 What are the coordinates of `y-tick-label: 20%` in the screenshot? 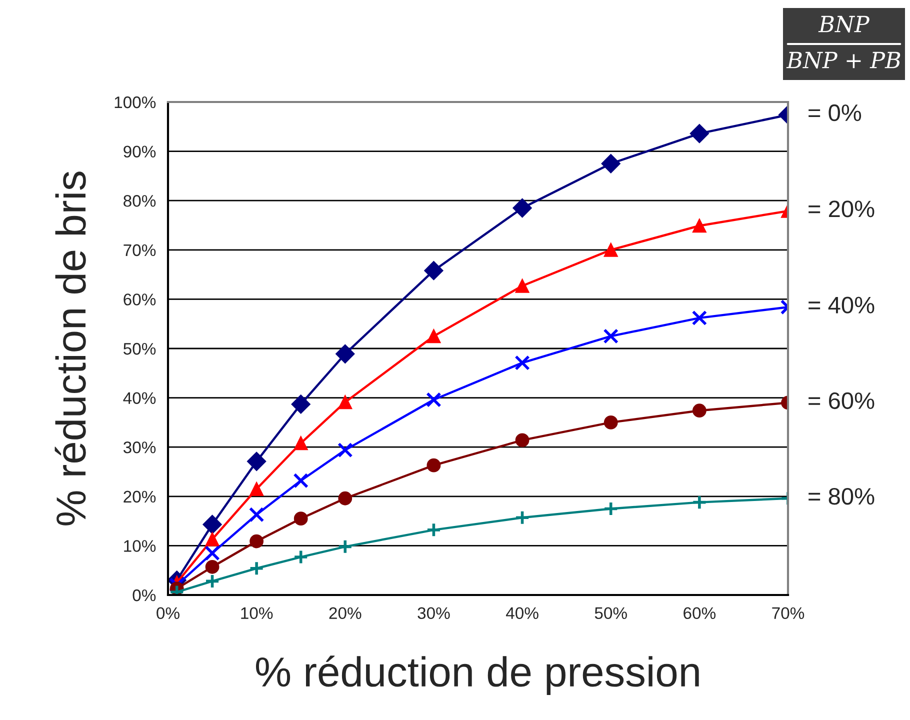 It's located at (140, 496).